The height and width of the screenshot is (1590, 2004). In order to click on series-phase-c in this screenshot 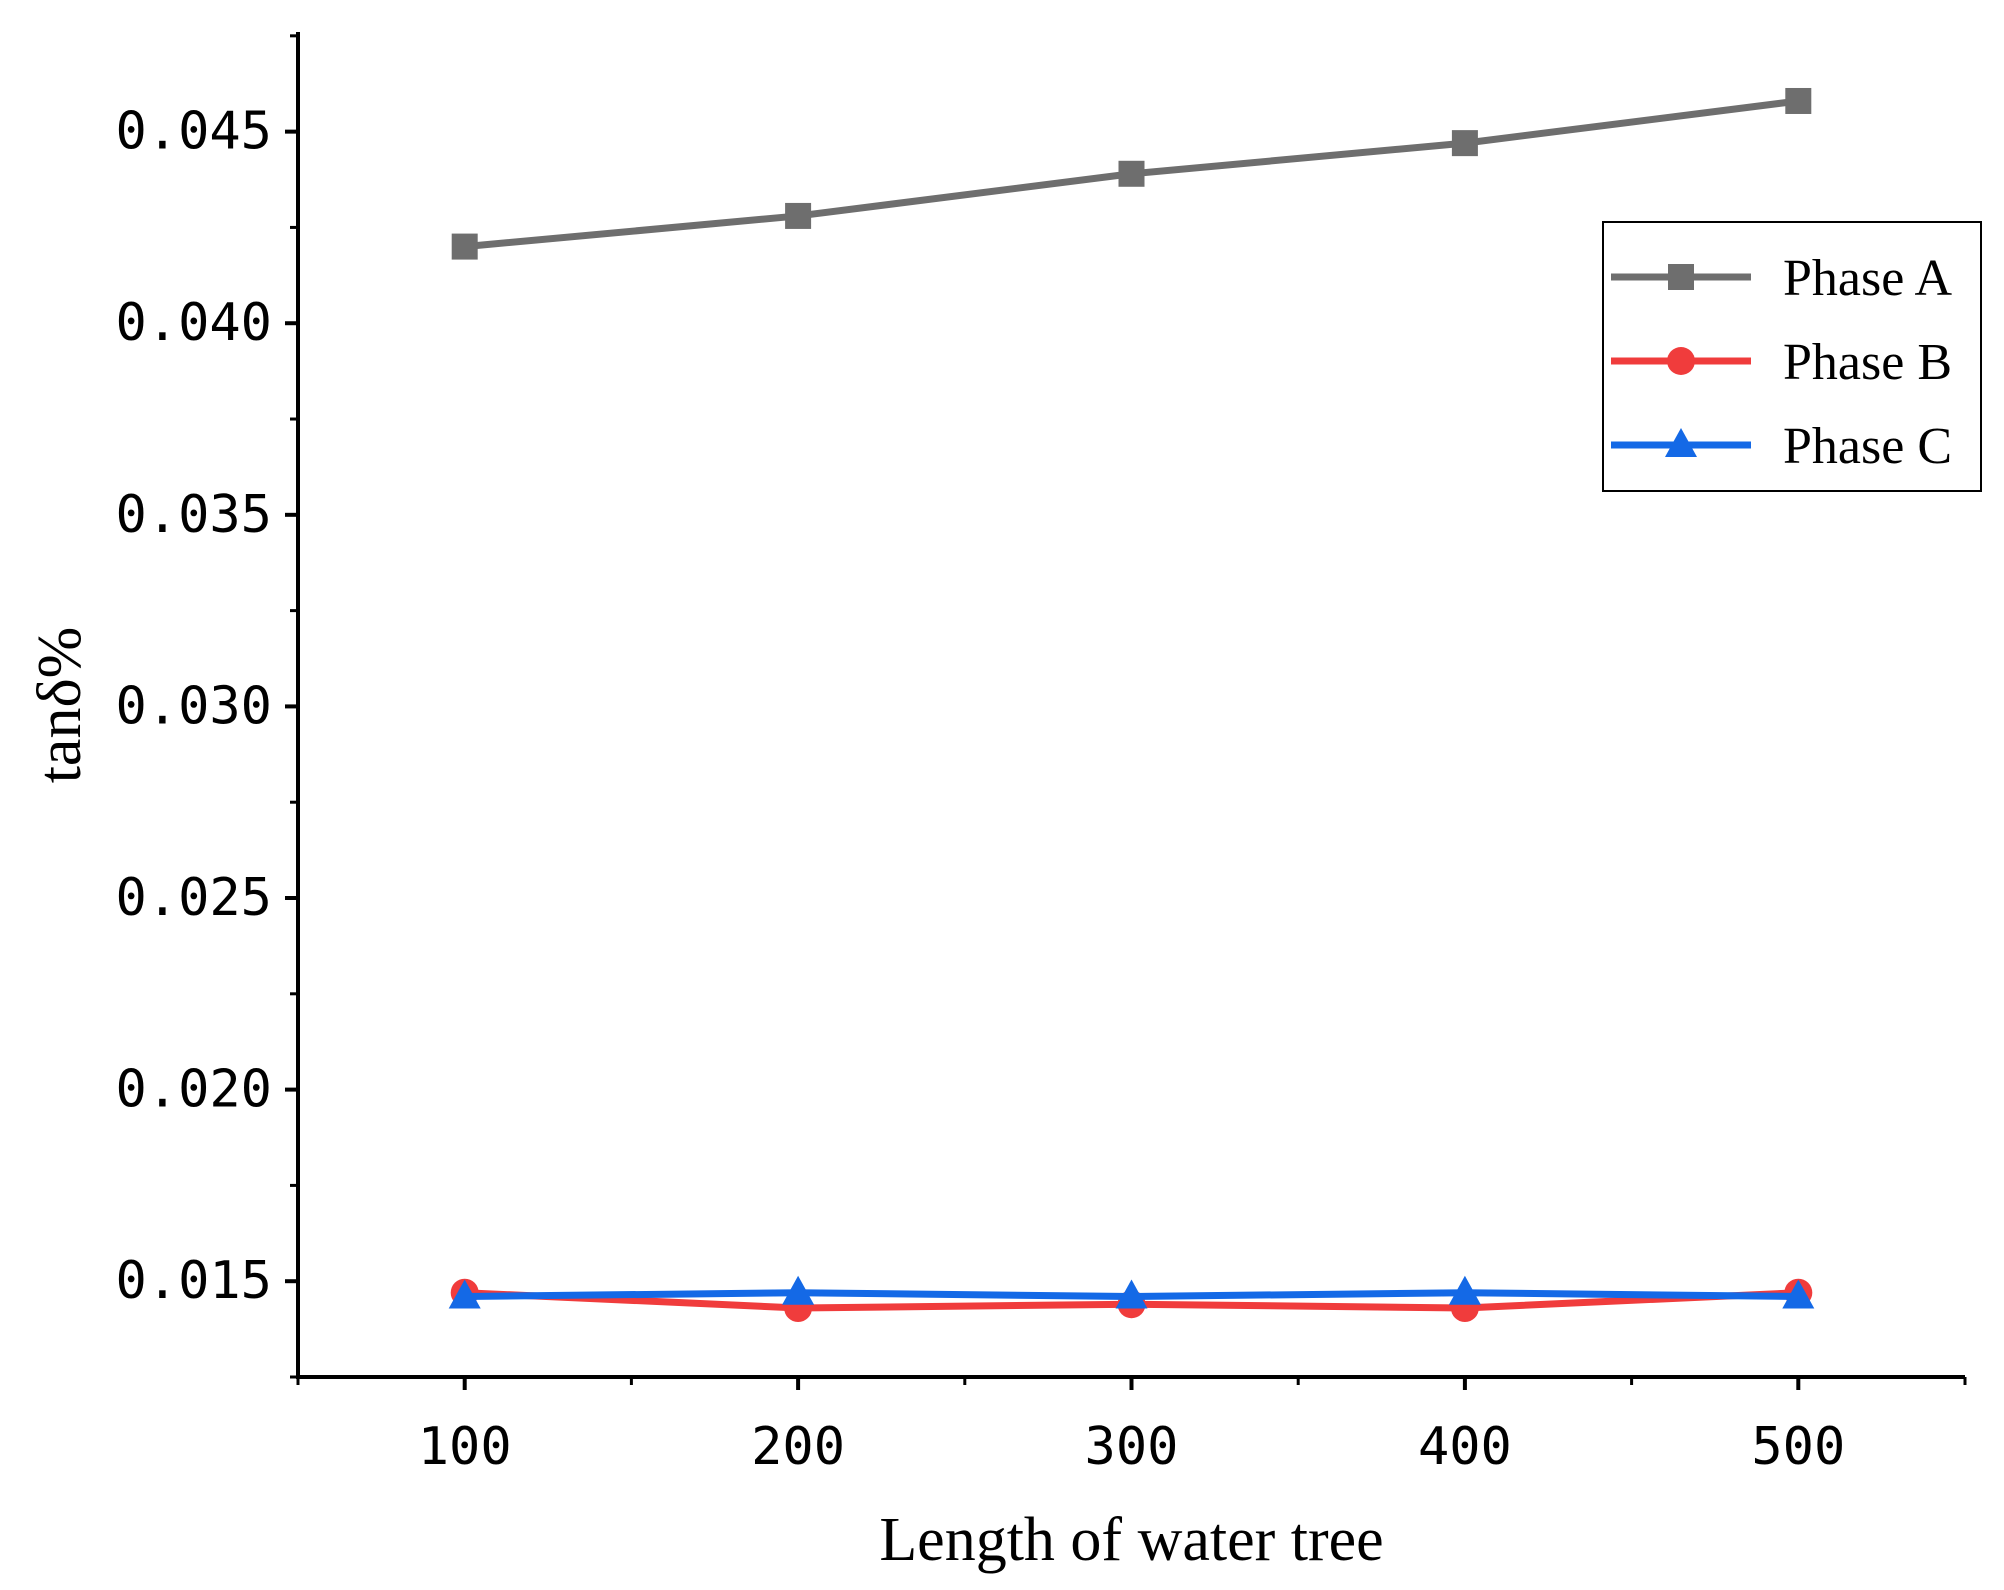, I will do `click(1131, 1292)`.